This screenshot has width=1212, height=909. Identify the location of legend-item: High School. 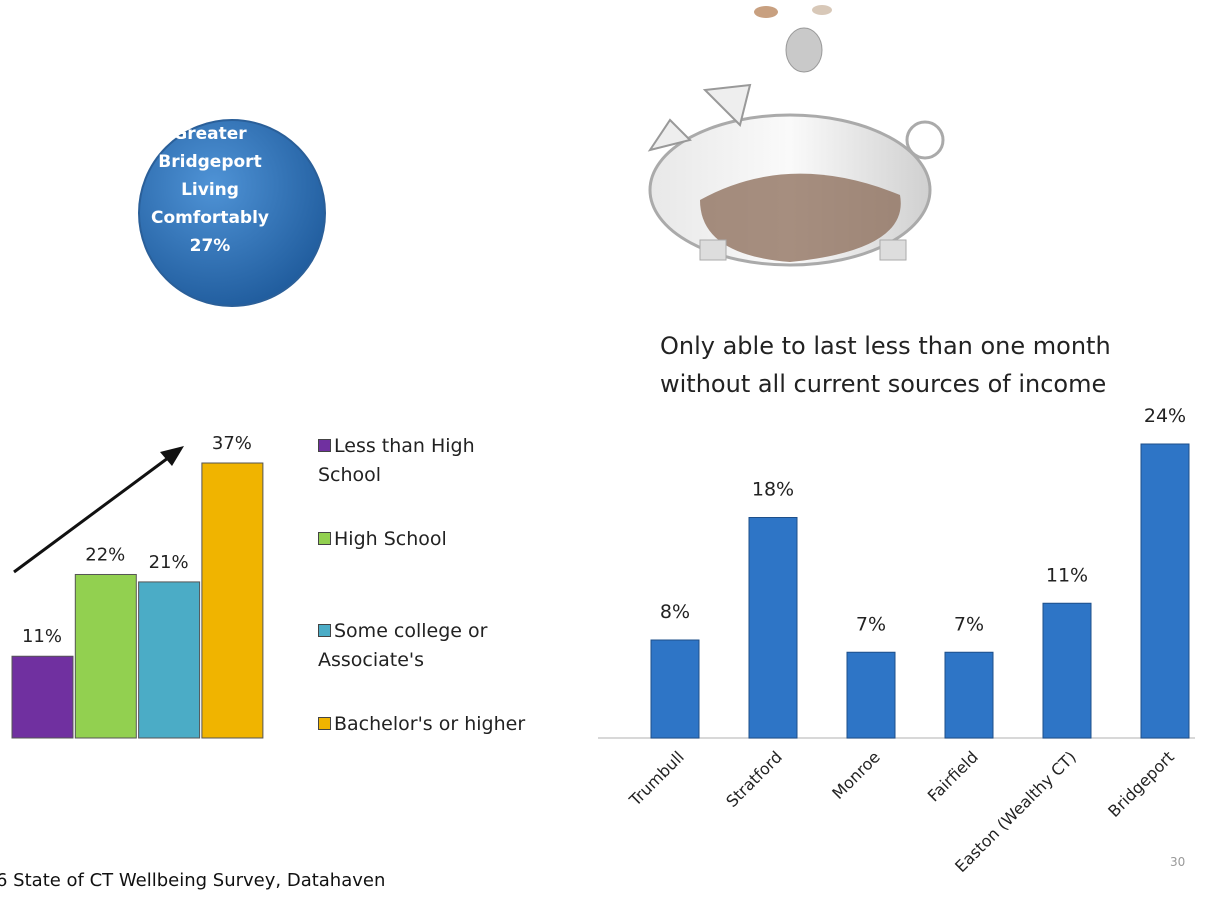
(428, 539).